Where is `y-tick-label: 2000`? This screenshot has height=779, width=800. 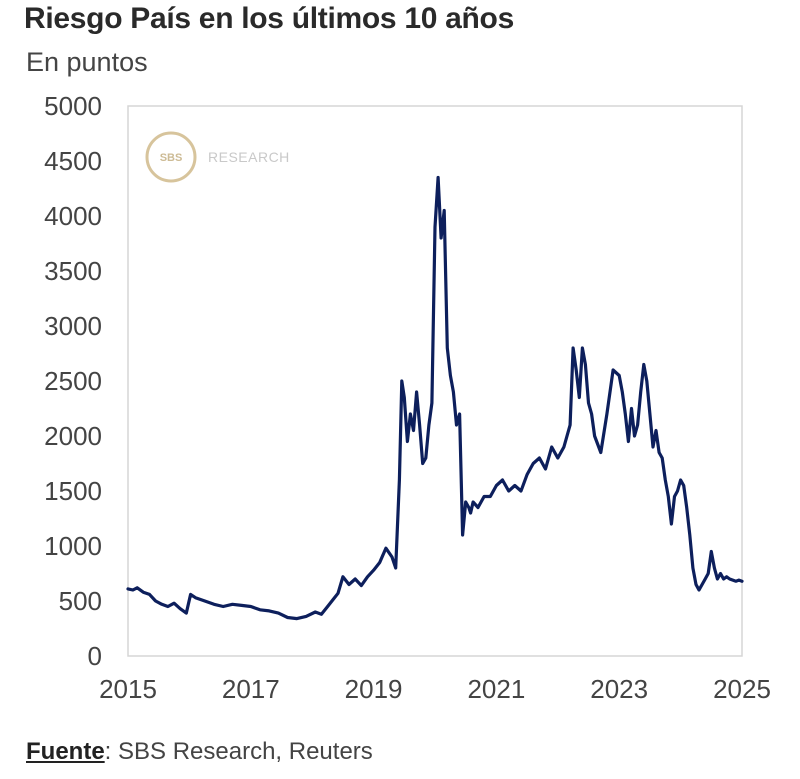
y-tick-label: 2000 is located at coordinates (73, 436).